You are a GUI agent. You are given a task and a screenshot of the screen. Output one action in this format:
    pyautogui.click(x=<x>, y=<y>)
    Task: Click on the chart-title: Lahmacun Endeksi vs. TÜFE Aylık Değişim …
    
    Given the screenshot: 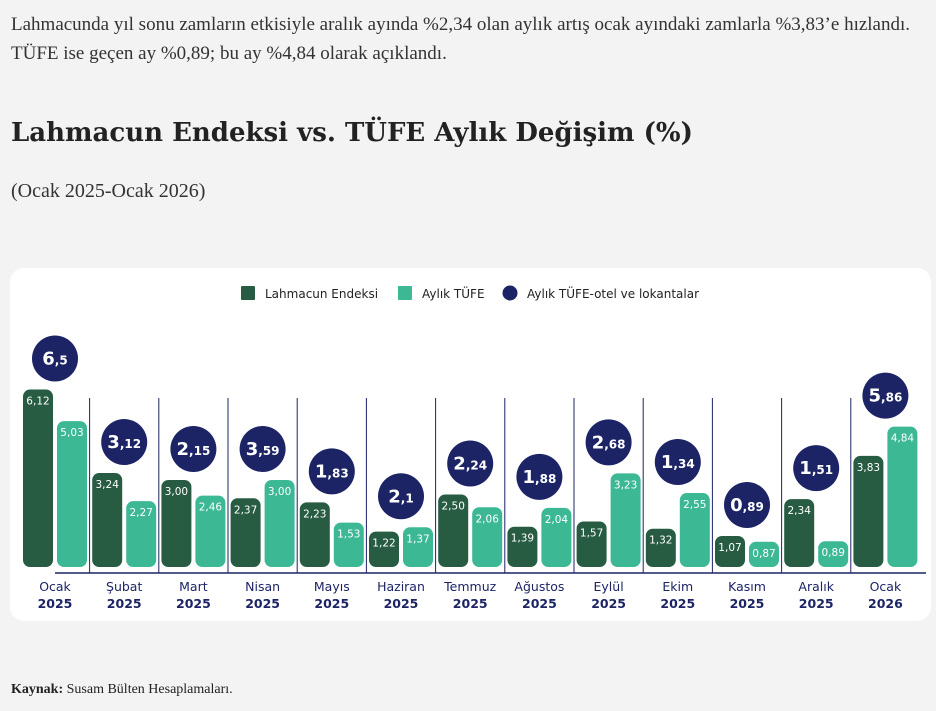 What is the action you would take?
    pyautogui.click(x=352, y=133)
    